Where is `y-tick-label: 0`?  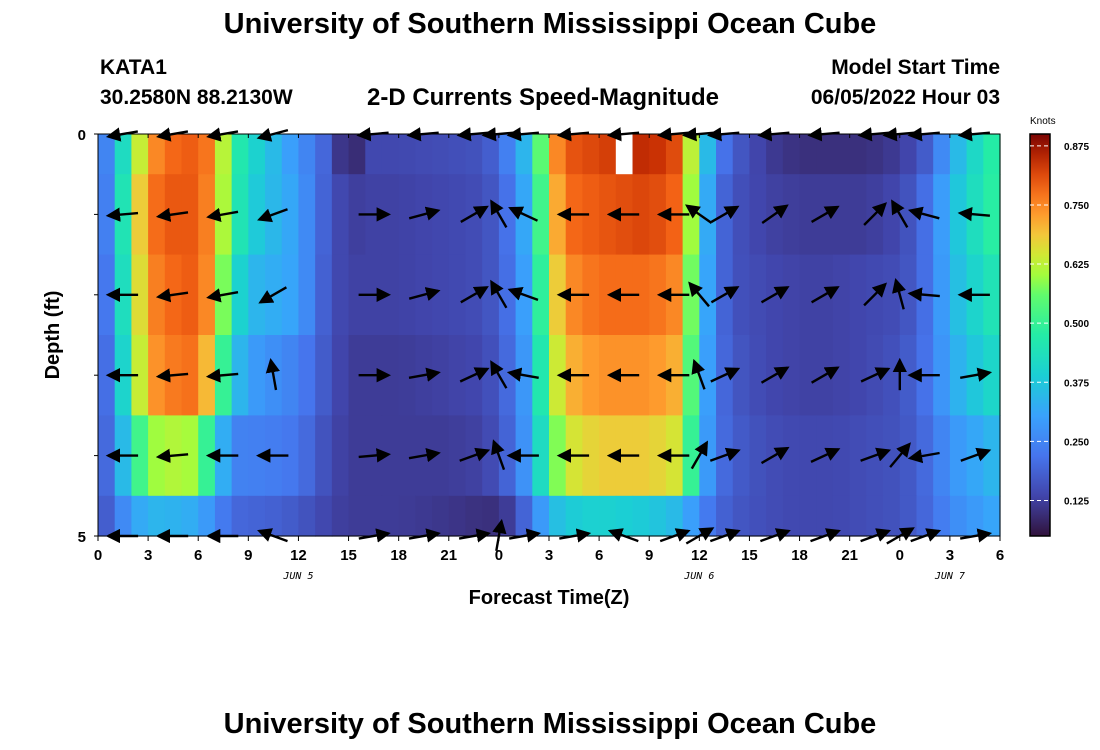
y-tick-label: 0 is located at coordinates (82, 135).